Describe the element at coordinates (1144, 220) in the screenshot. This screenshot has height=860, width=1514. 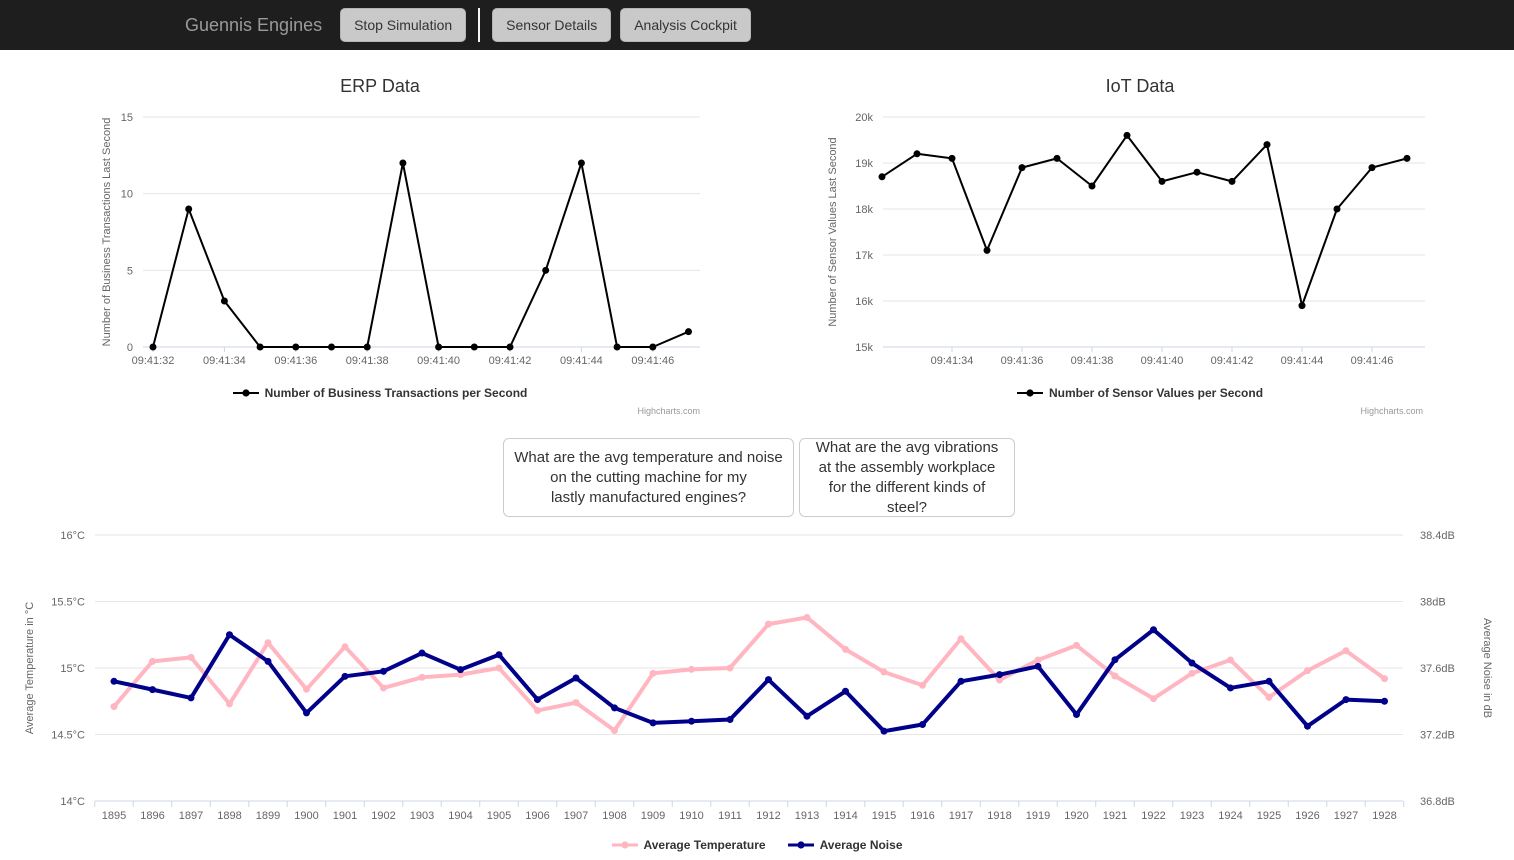
I see `iot-svg-series` at that location.